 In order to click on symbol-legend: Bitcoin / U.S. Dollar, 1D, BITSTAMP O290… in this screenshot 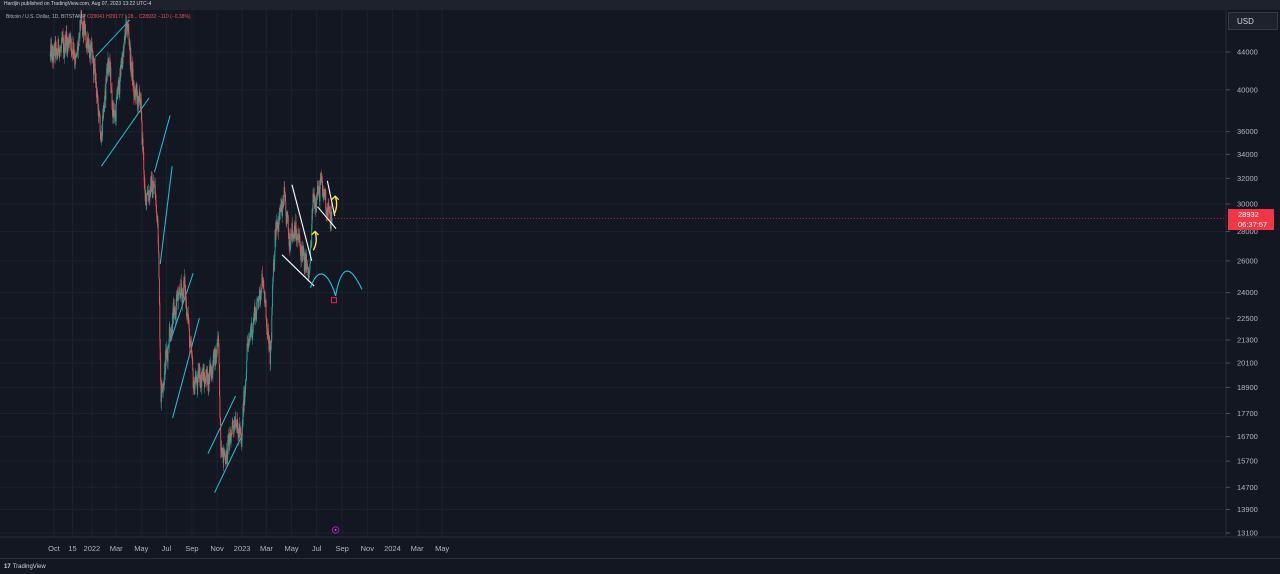, I will do `click(98, 17)`.